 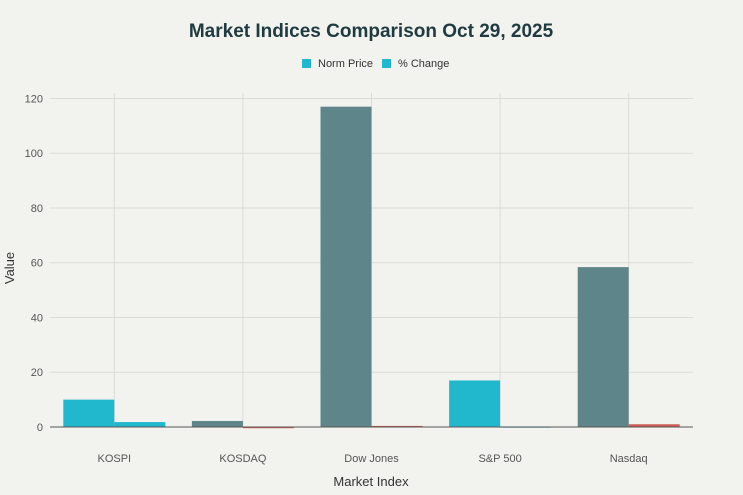 I want to click on x-tick-label: Nasdaq, so click(x=629, y=459).